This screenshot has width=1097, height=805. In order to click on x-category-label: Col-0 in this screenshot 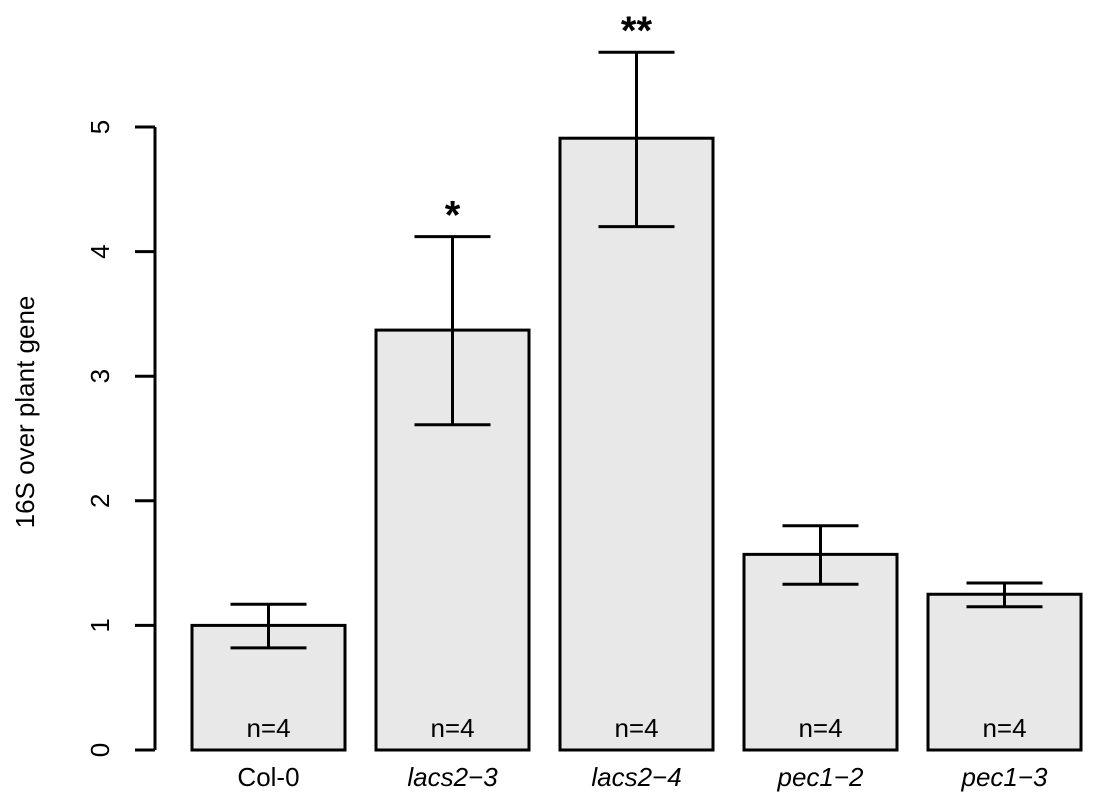, I will do `click(268, 777)`.